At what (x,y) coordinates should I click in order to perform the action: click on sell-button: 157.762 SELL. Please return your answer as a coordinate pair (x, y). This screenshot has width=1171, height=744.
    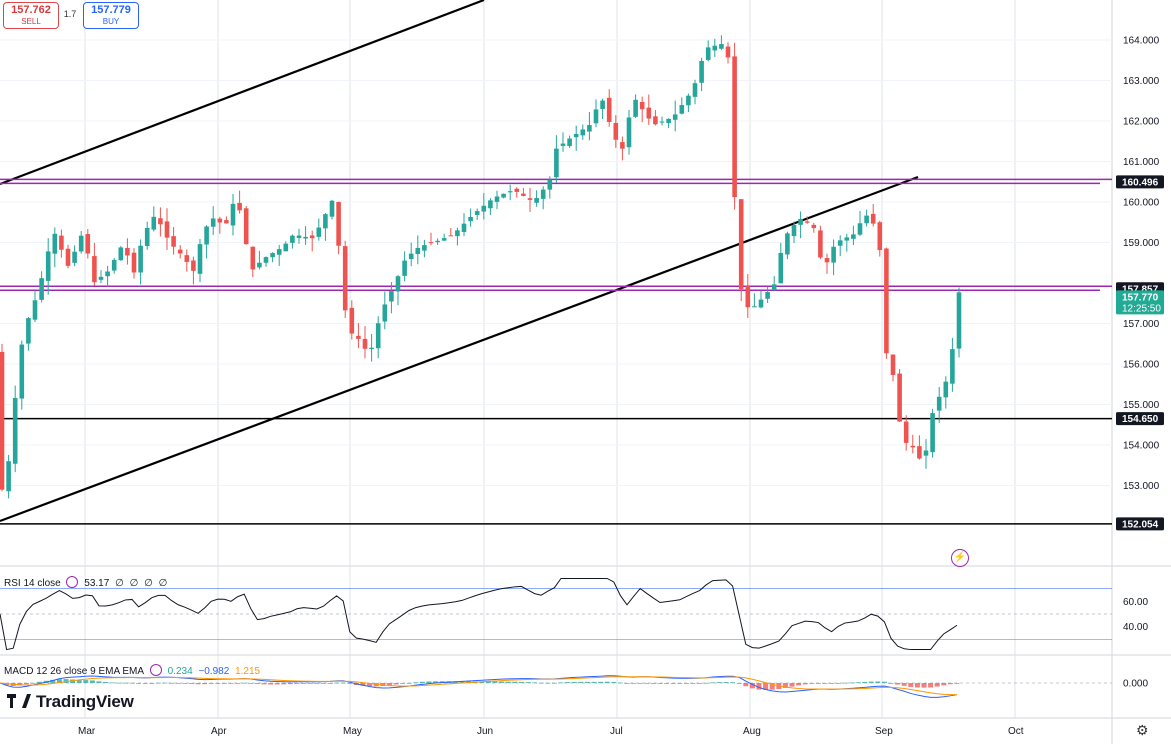
    Looking at the image, I should click on (31, 15).